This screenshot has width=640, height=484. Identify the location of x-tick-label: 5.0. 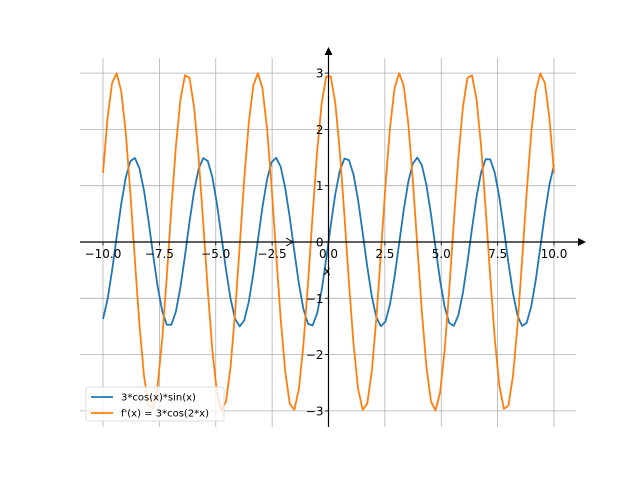
(441, 254).